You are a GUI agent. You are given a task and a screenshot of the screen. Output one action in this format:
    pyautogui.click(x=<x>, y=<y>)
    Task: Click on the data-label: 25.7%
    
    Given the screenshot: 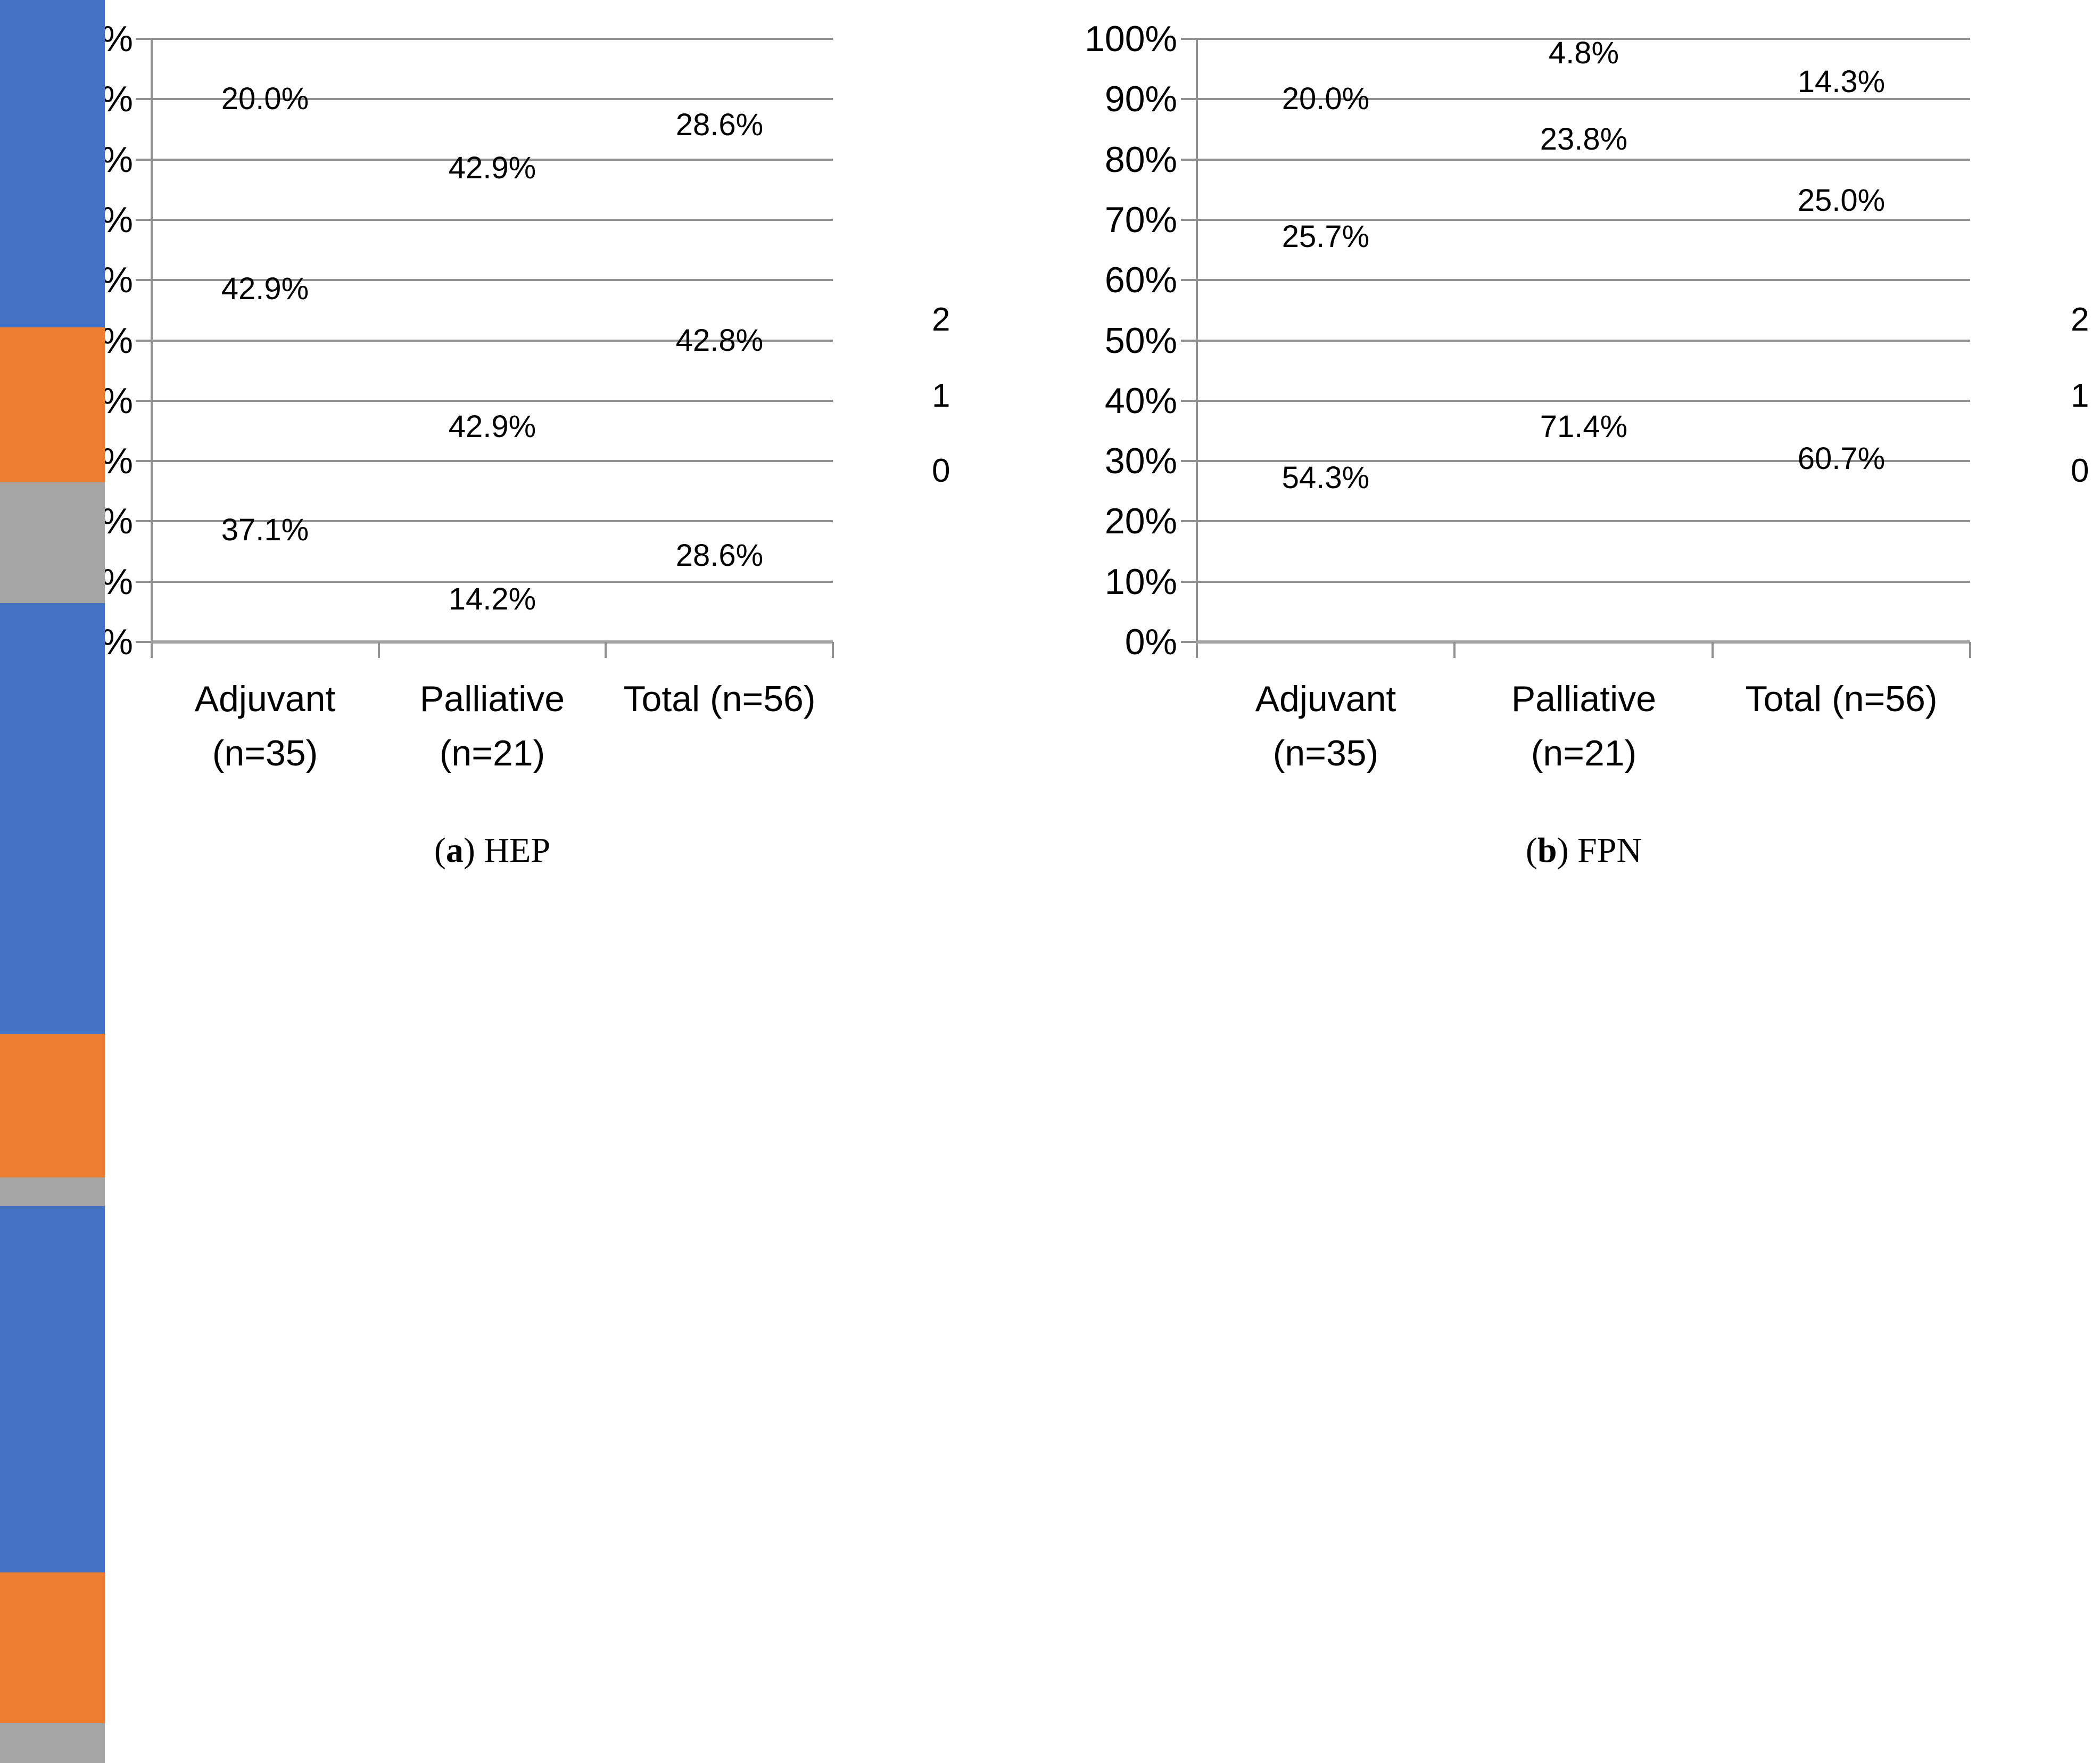 What is the action you would take?
    pyautogui.click(x=1326, y=236)
    